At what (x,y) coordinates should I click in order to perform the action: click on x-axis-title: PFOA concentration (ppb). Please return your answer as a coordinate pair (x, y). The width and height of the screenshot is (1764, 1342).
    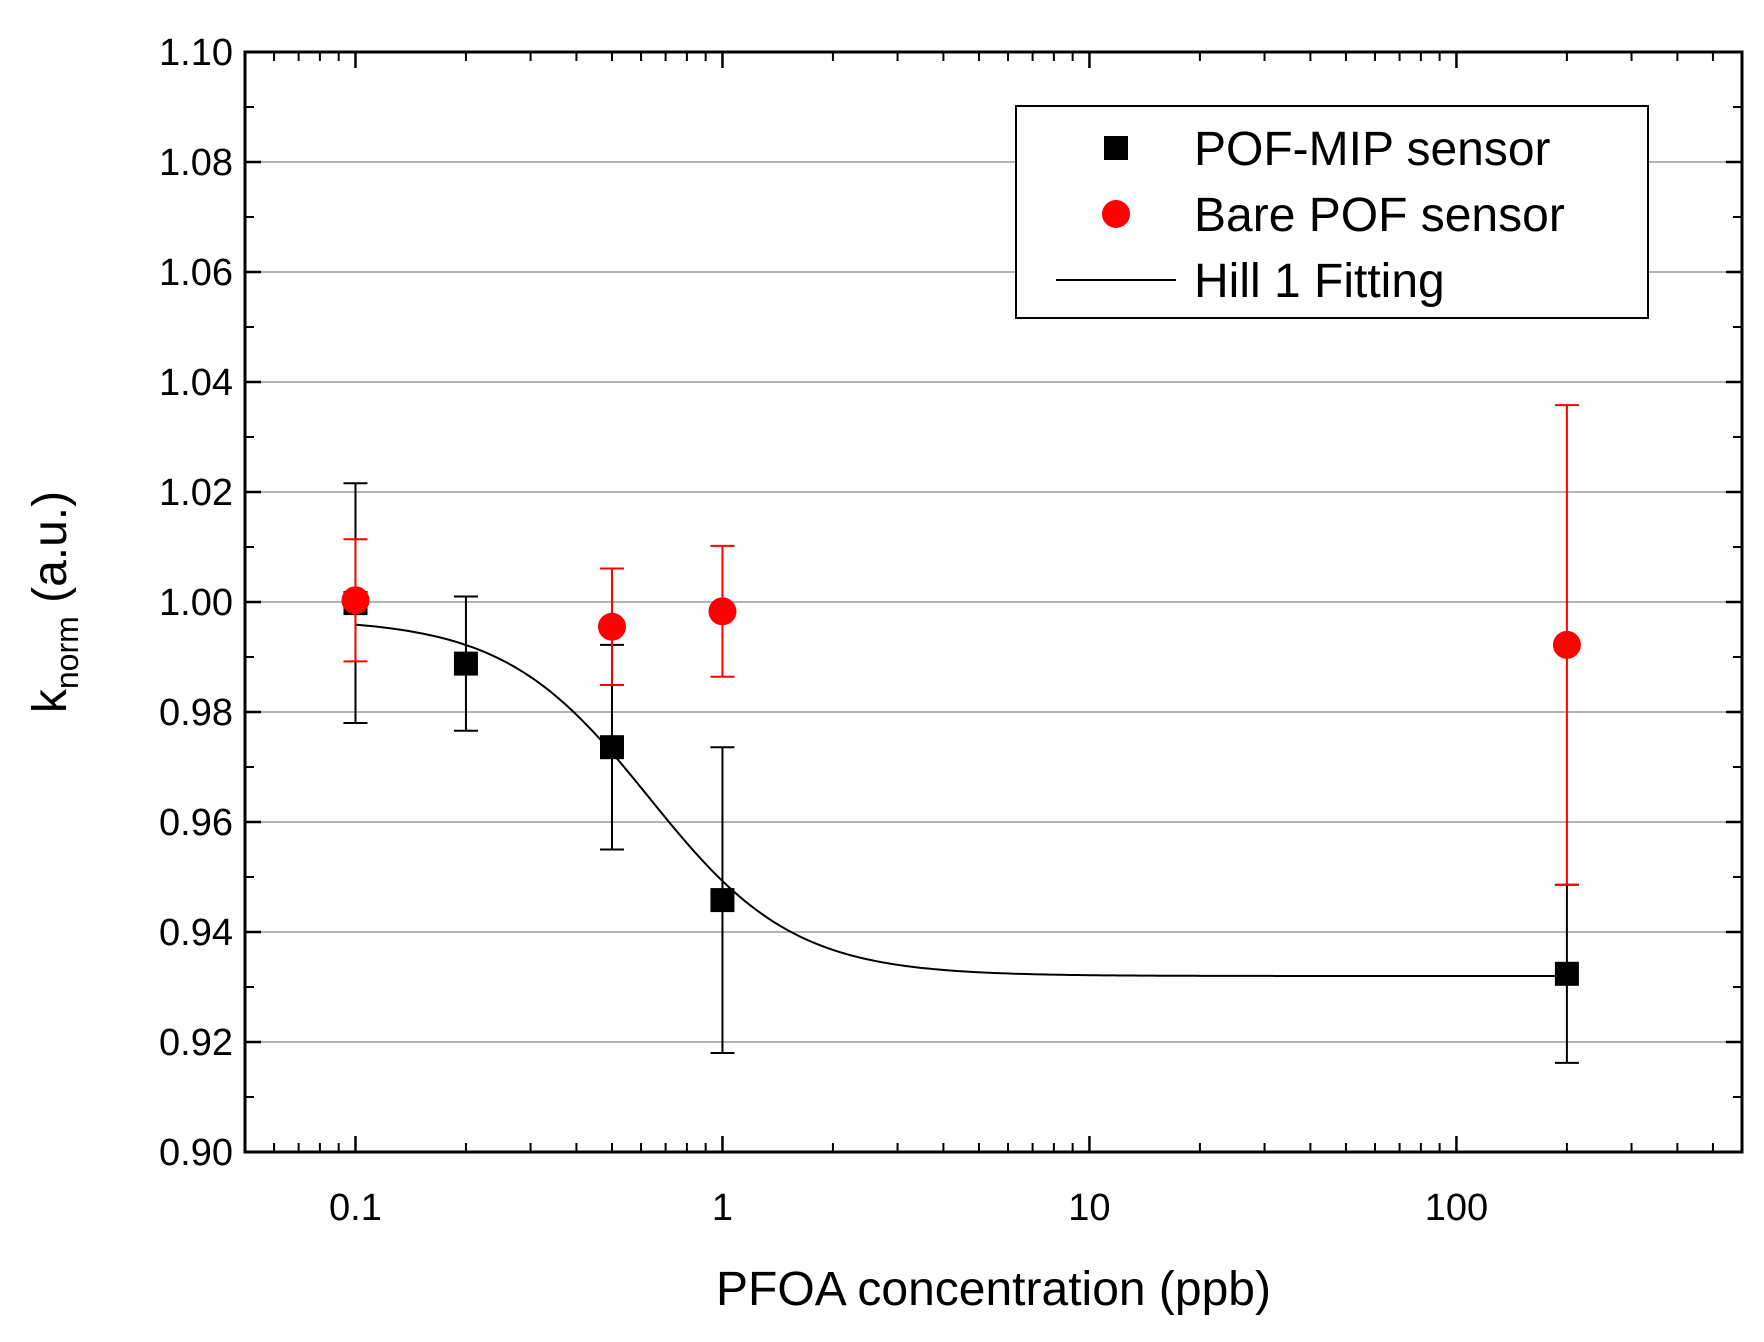
    Looking at the image, I should click on (993, 1289).